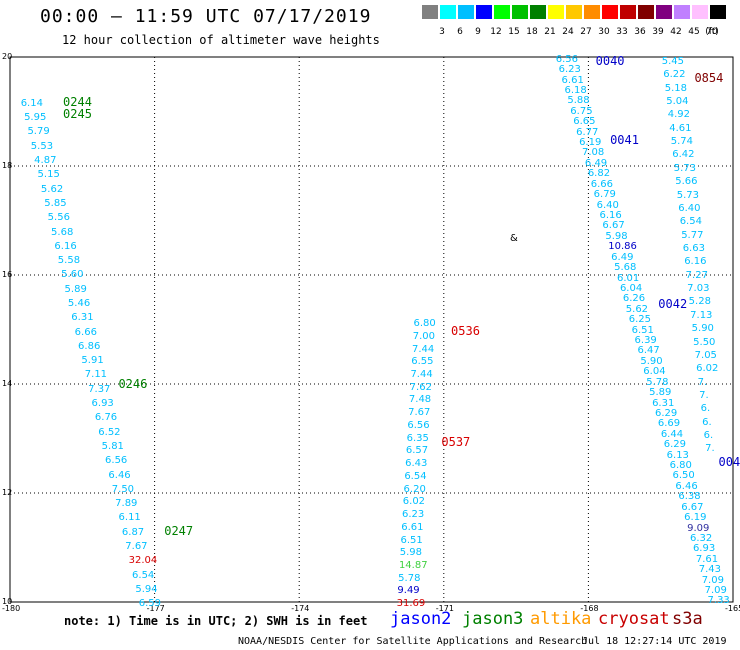 This screenshot has height=650, width=740. I want to click on swh-value-label: 6.44, so click(672, 434).